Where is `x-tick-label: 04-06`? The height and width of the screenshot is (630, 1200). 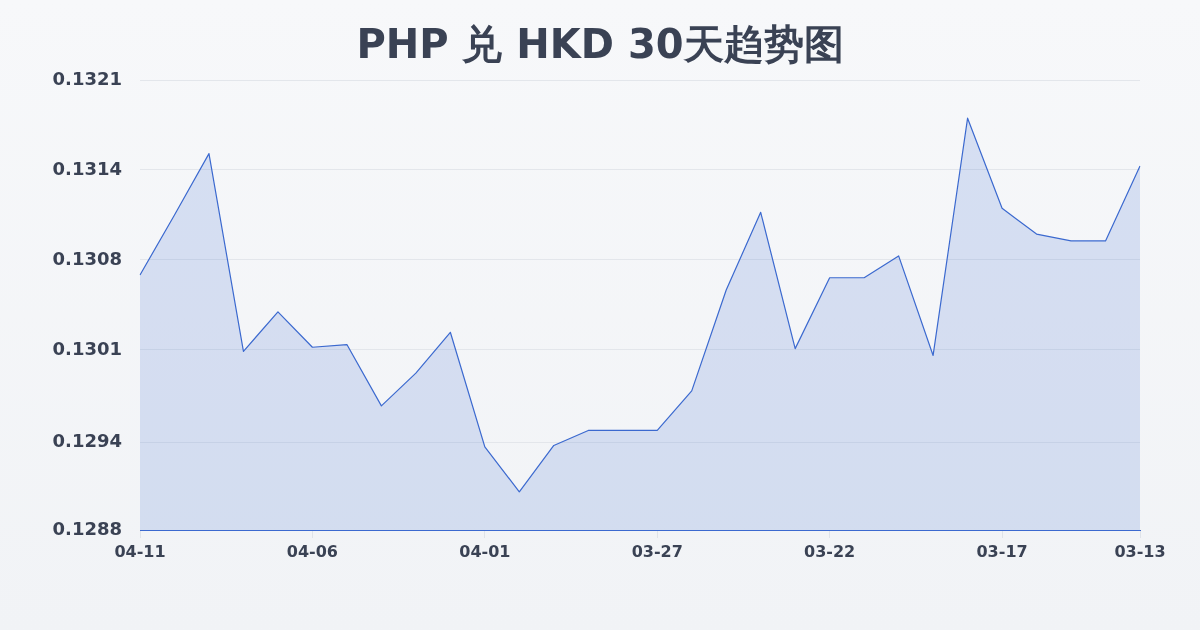
x-tick-label: 04-06 is located at coordinates (312, 551).